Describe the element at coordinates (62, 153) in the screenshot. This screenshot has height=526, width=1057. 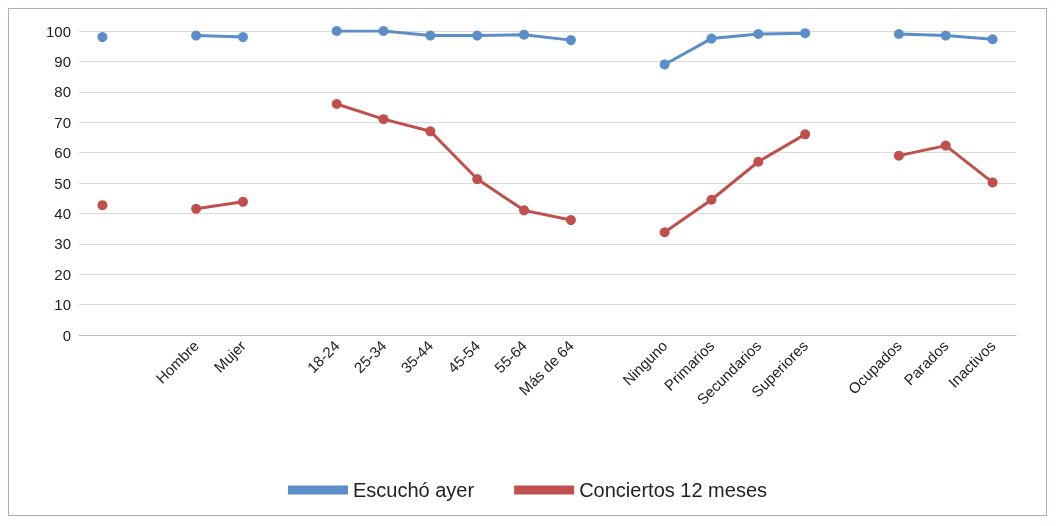
I see `y-tick-label: 60` at that location.